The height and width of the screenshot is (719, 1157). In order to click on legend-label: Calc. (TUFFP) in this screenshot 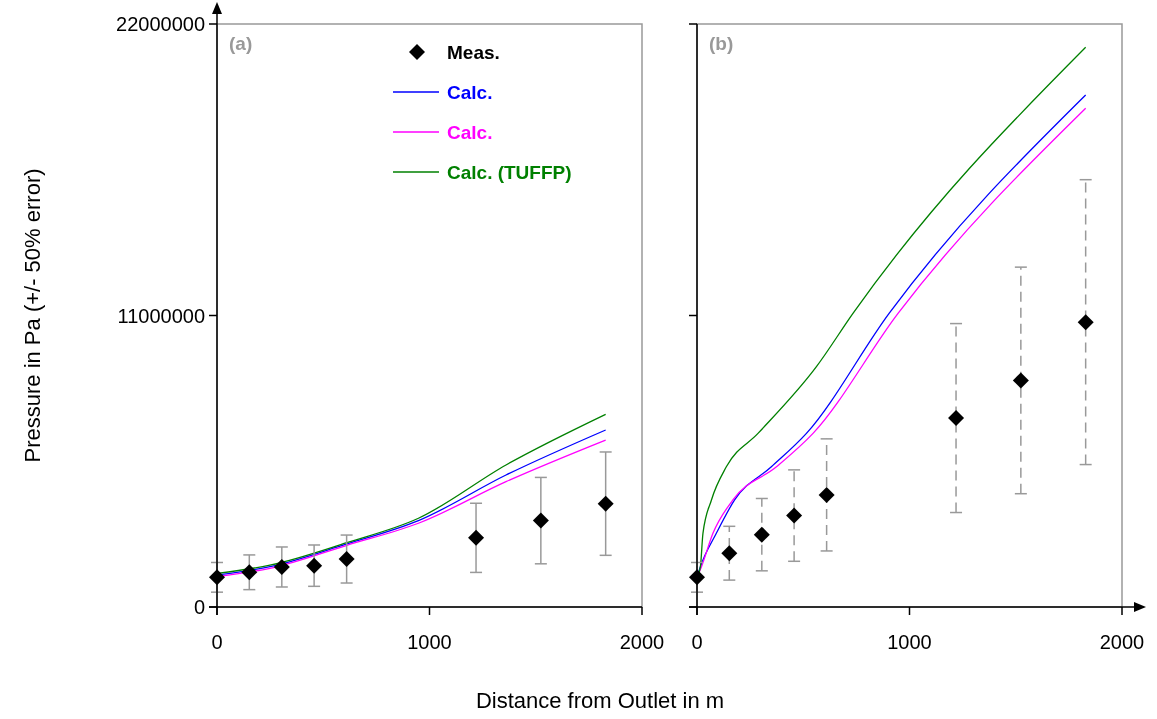, I will do `click(509, 172)`.